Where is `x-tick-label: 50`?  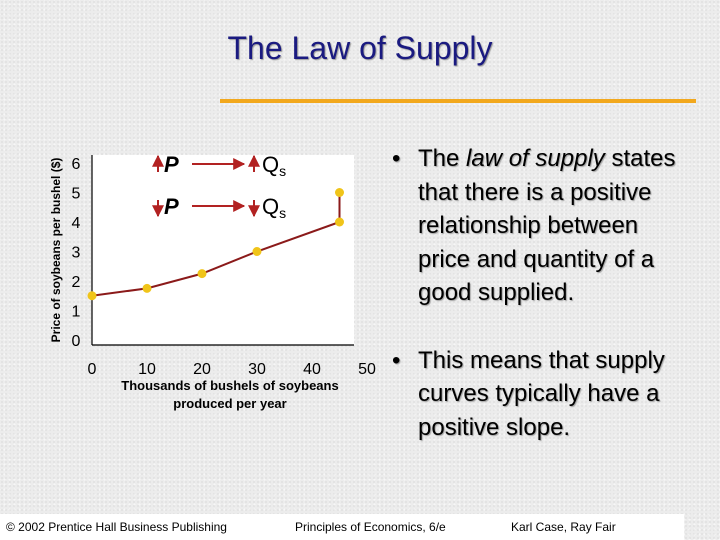
x-tick-label: 50 is located at coordinates (367, 369).